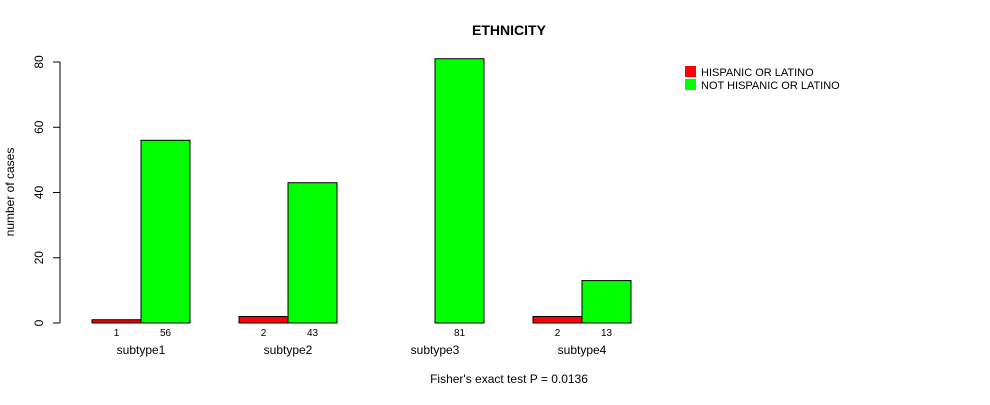 The image size is (990, 405). I want to click on x-tick-label: subtype1, so click(141, 350).